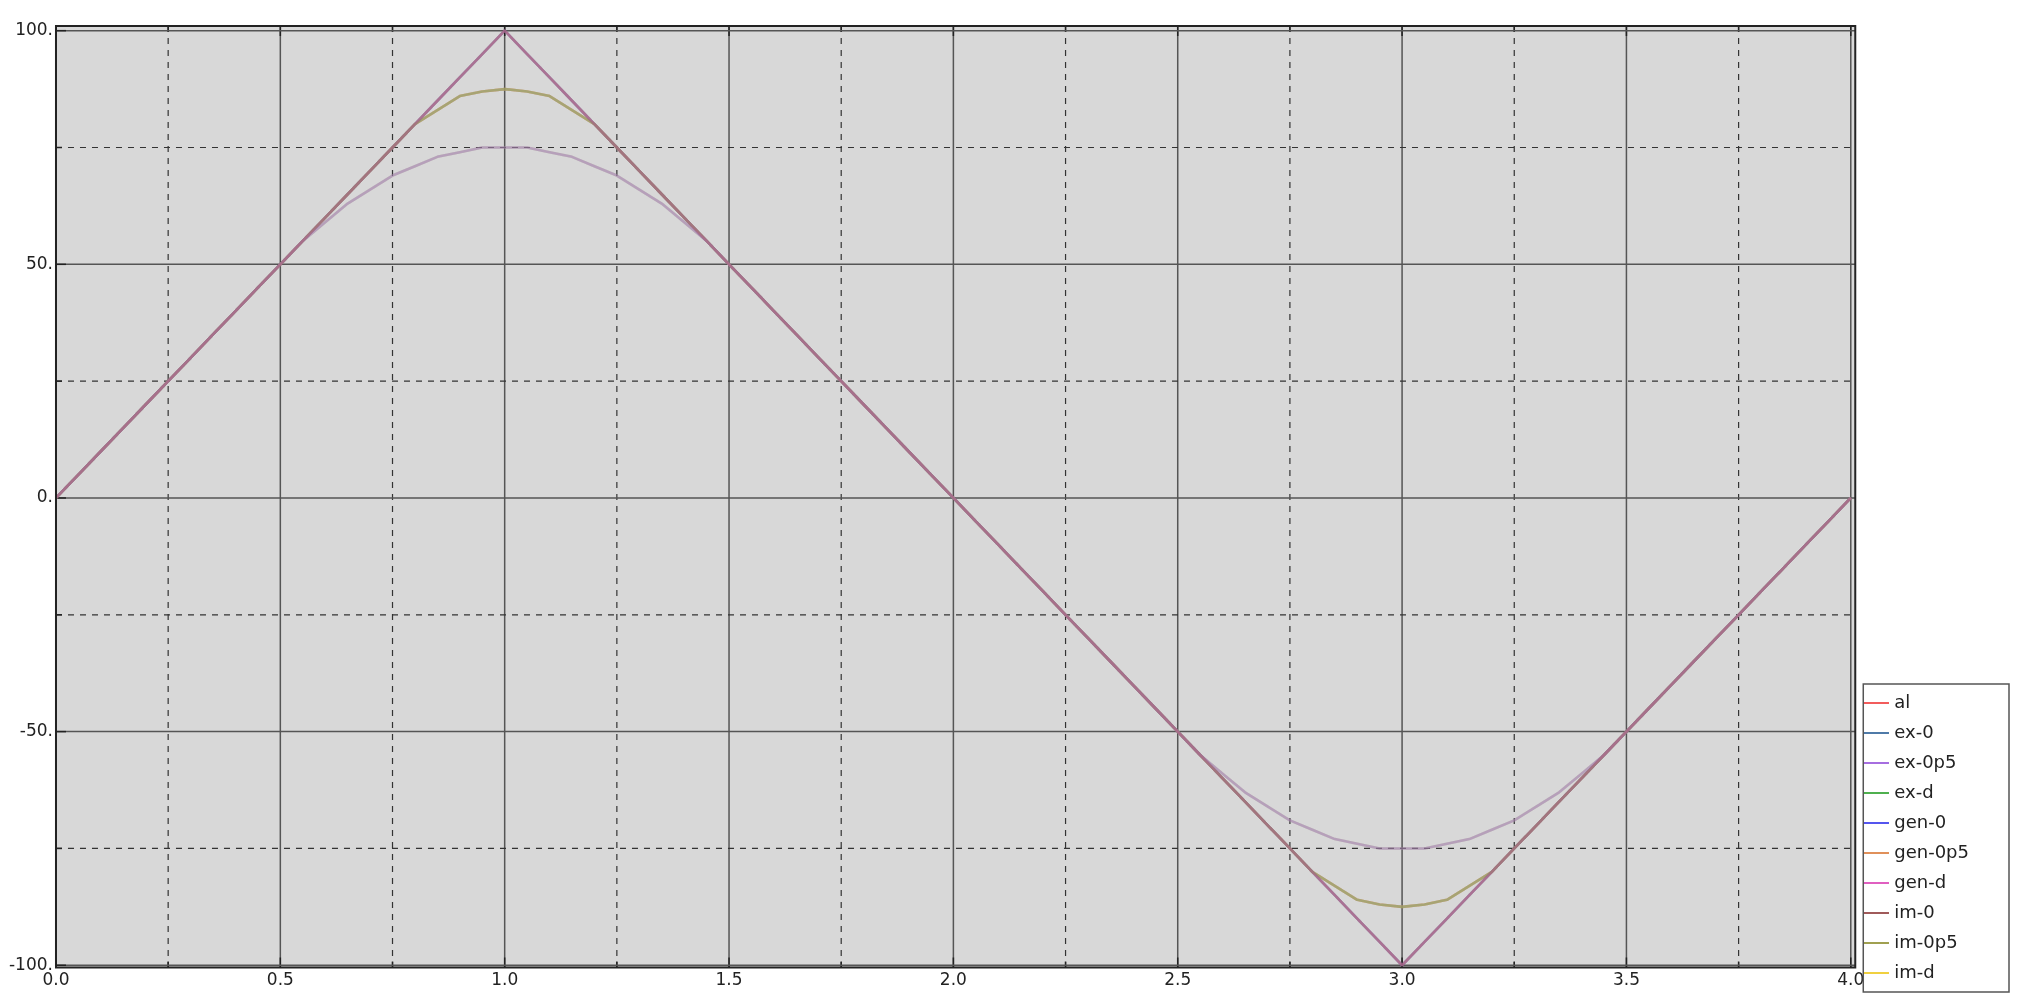  Describe the element at coordinates (1914, 731) in the screenshot. I see `legend-label: ex-0` at that location.